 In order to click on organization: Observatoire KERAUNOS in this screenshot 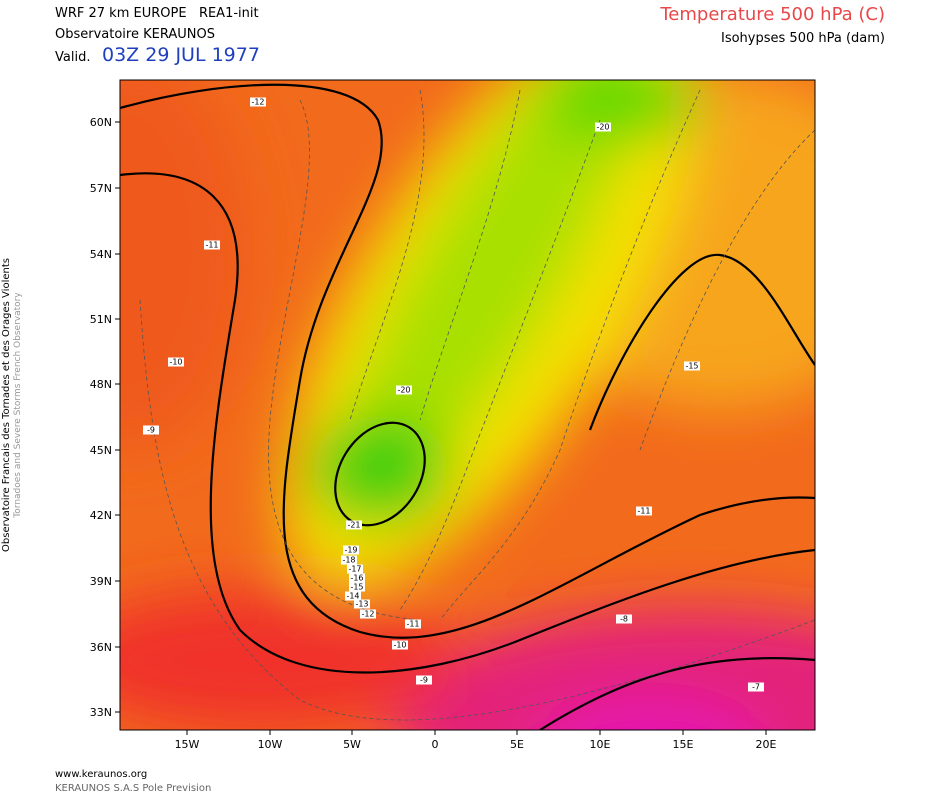, I will do `click(135, 34)`.